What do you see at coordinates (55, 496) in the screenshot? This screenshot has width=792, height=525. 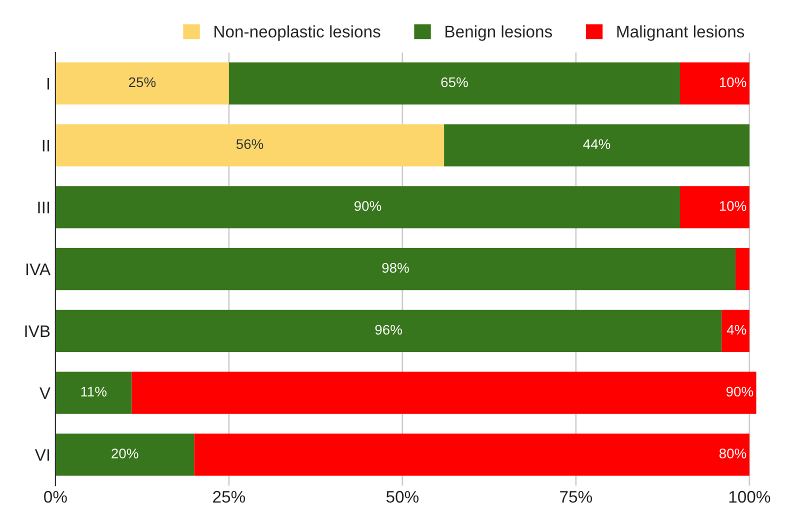 I see `x-tick-label: 0%` at bounding box center [55, 496].